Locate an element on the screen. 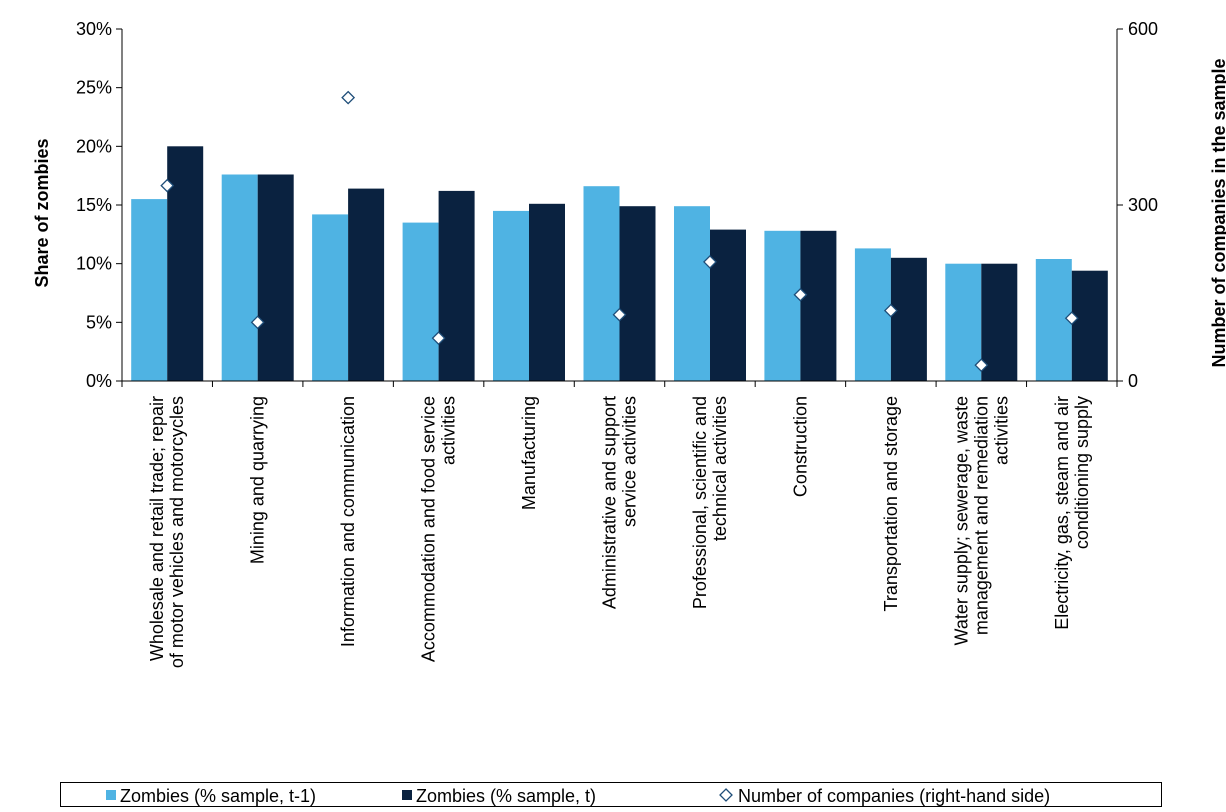 This screenshot has width=1226, height=812. x-category-label-line: Construction is located at coordinates (800, 446).